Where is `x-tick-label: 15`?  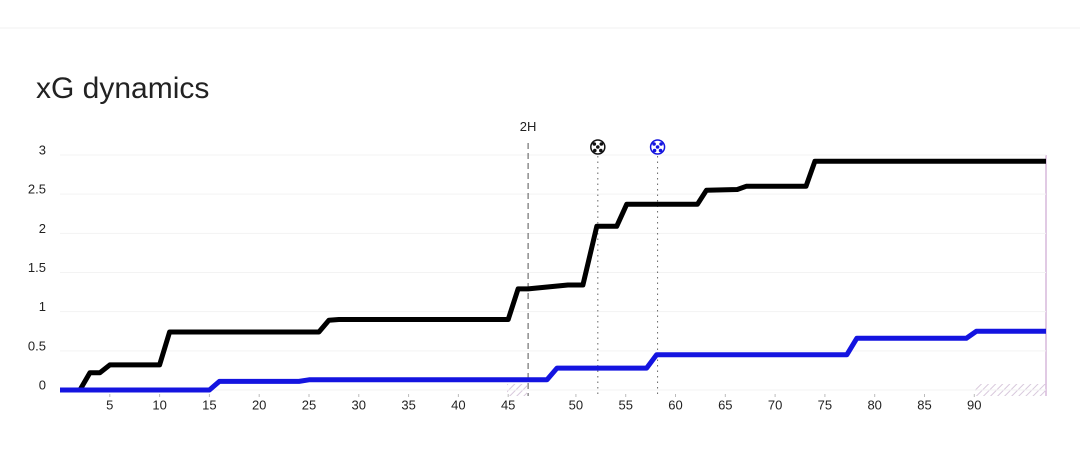 x-tick-label: 15 is located at coordinates (209, 404).